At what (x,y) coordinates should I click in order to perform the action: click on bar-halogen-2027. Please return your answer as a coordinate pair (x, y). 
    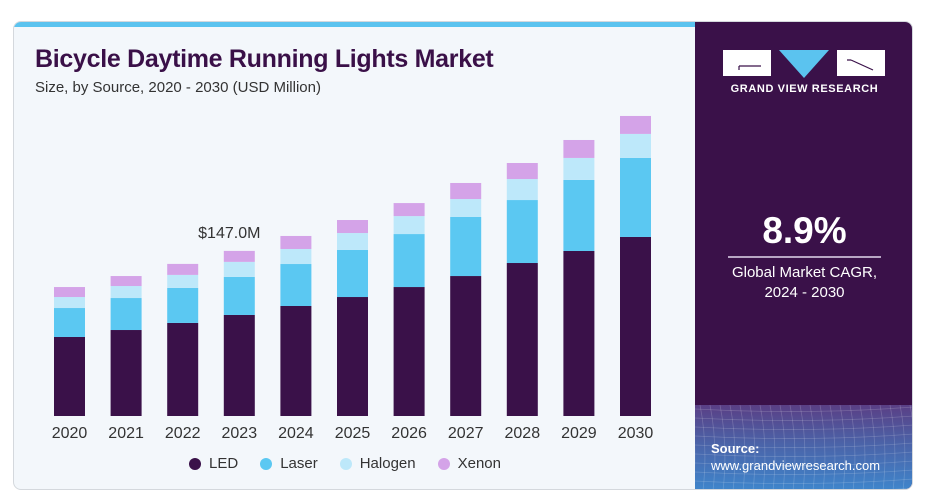
    Looking at the image, I should click on (466, 208).